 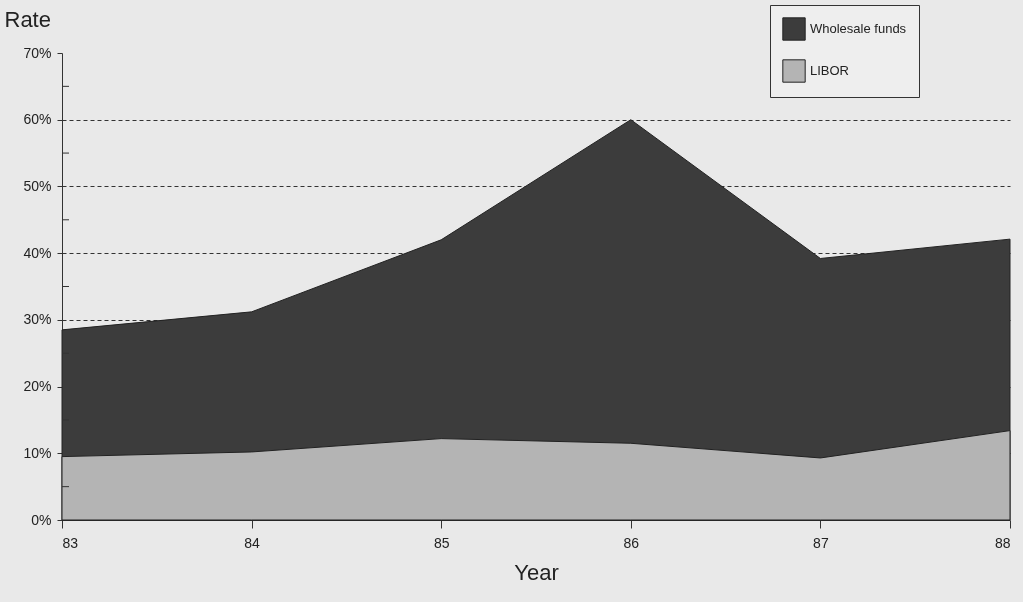 I want to click on y-tick-label: 50%, so click(x=37, y=185).